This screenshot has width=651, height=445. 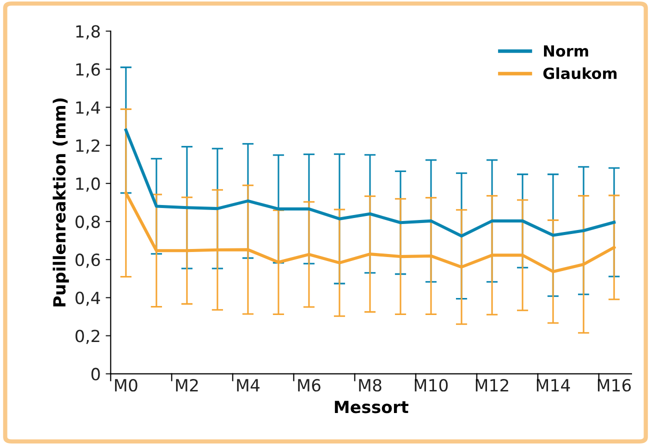 I want to click on legend-label: Norm, so click(x=566, y=51).